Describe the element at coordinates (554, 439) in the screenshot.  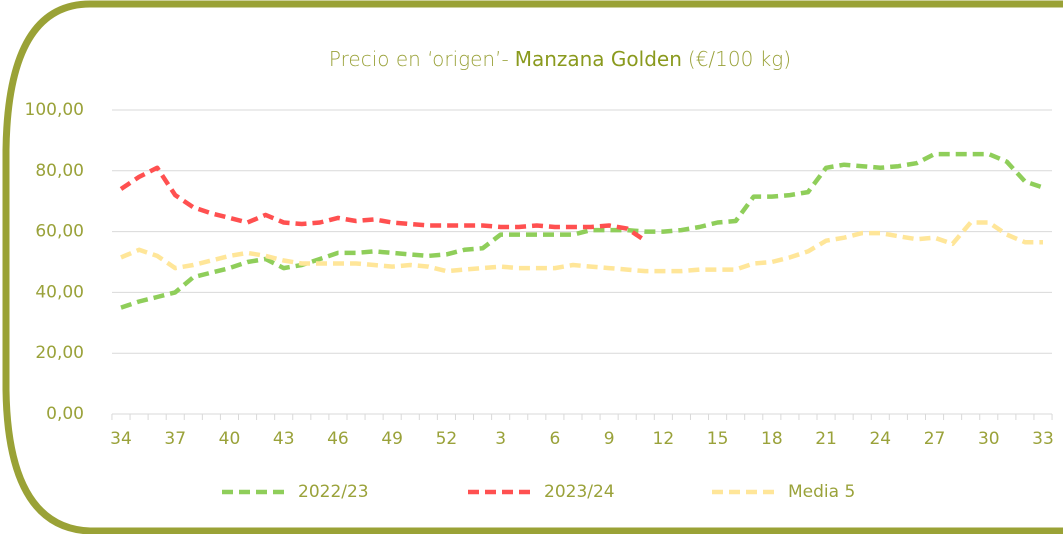
I see `x-tick-label: 6` at that location.